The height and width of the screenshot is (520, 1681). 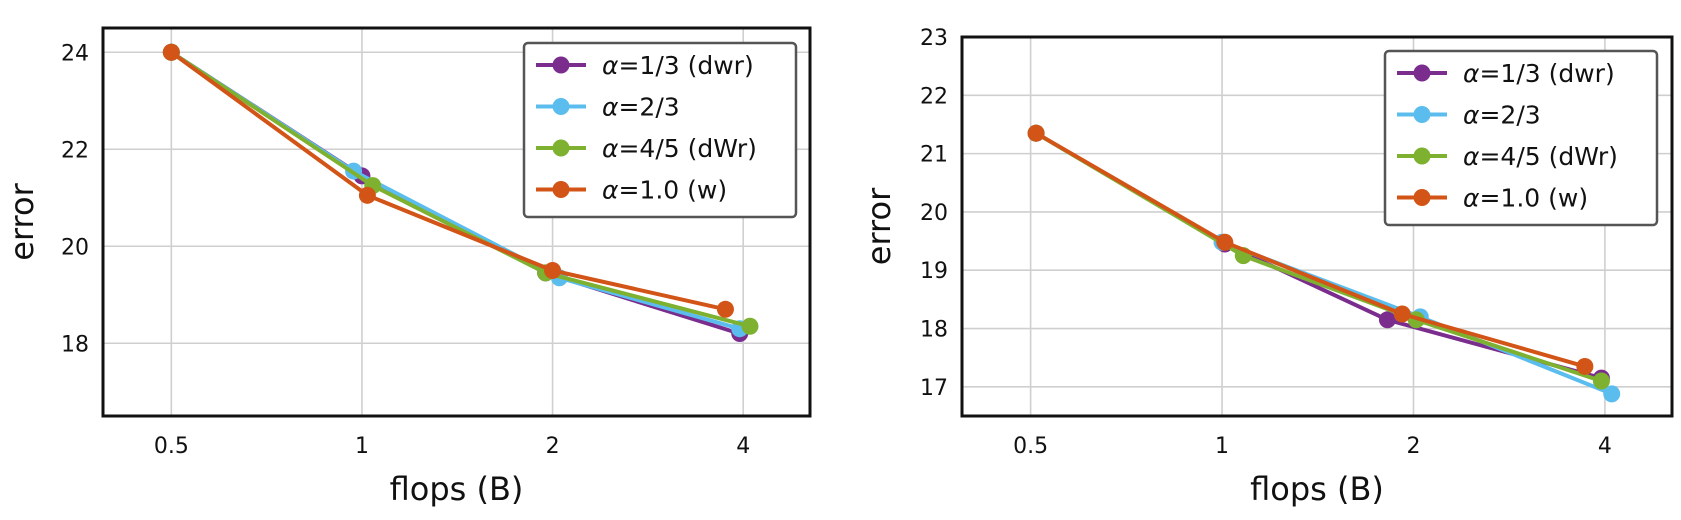 I want to click on y-tick-label: 21, so click(x=934, y=155).